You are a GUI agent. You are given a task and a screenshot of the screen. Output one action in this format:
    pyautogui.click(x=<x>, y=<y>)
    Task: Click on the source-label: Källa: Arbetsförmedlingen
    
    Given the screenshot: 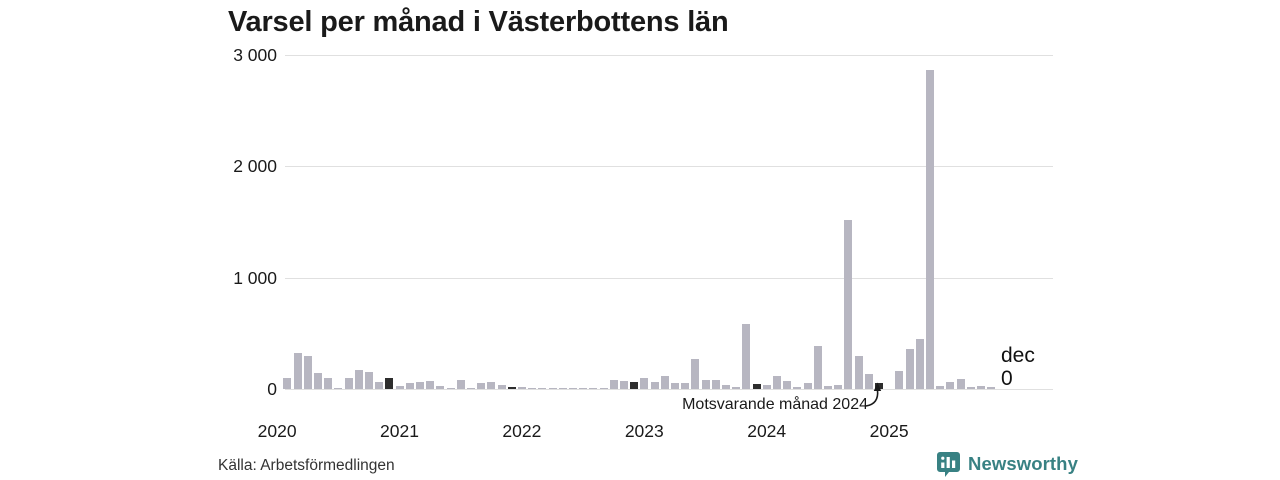 What is the action you would take?
    pyautogui.click(x=306, y=465)
    